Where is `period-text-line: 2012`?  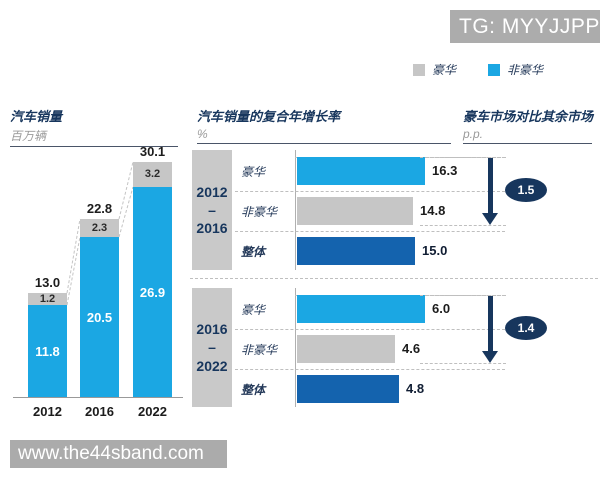 period-text-line: 2012 is located at coordinates (212, 191).